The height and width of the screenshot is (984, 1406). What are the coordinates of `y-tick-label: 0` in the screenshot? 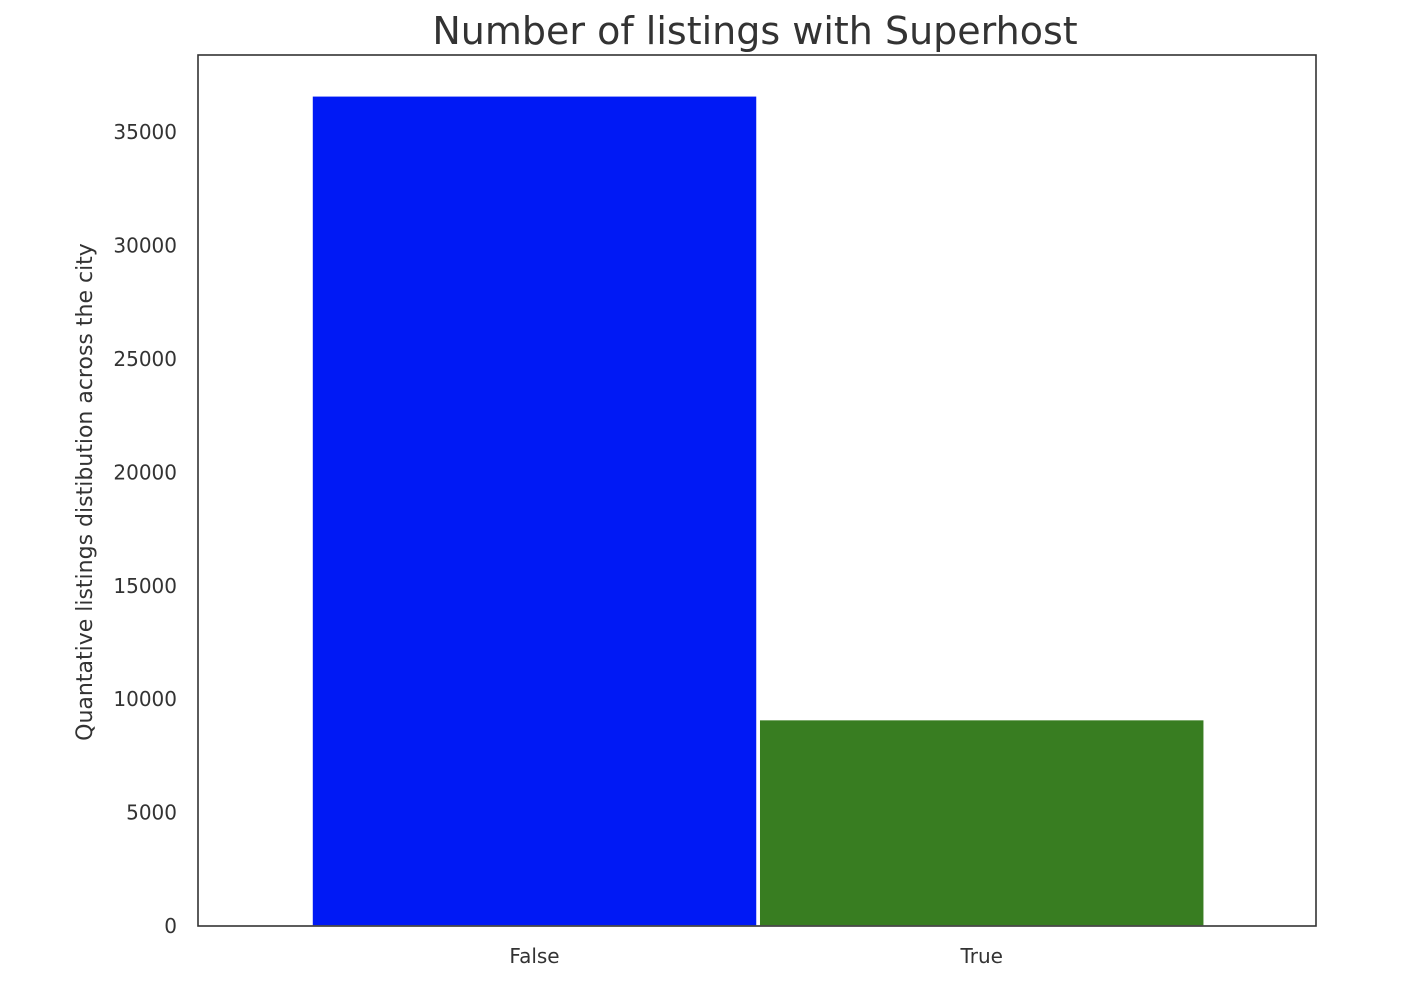 It's located at (170, 926).